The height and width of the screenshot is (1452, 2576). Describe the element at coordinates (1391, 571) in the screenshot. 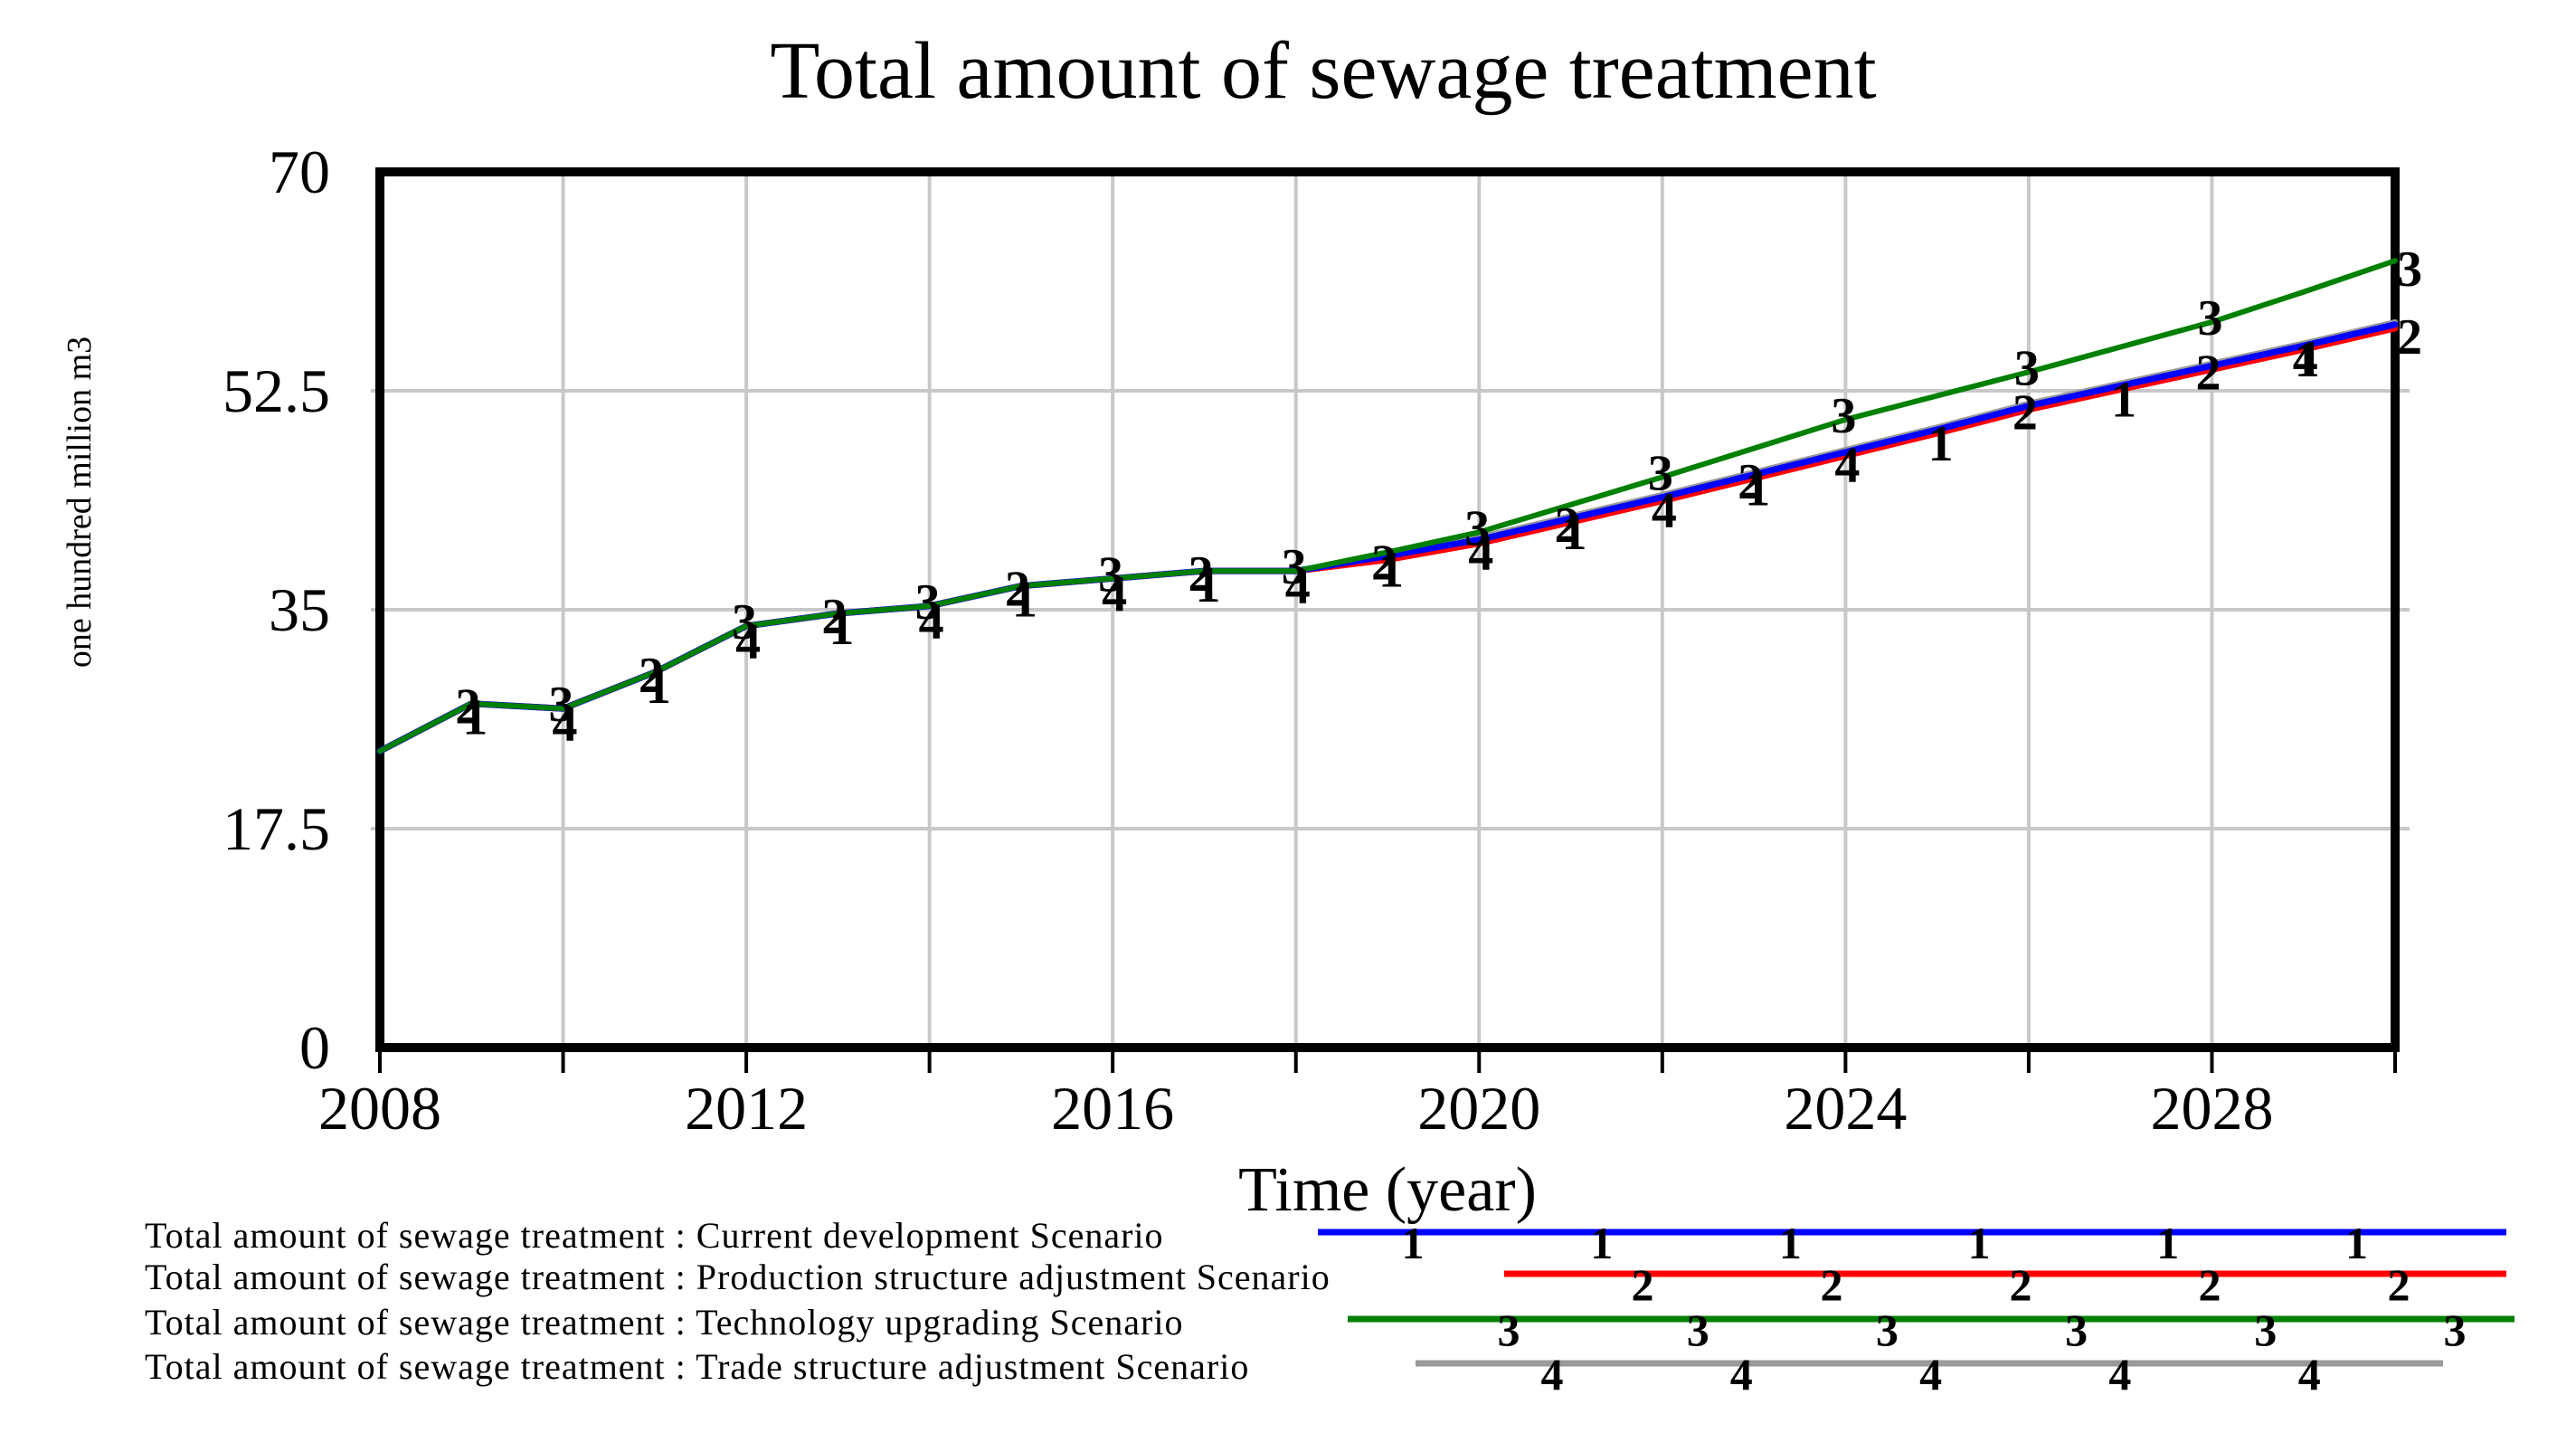

I see `marker-1-2019: 1` at that location.